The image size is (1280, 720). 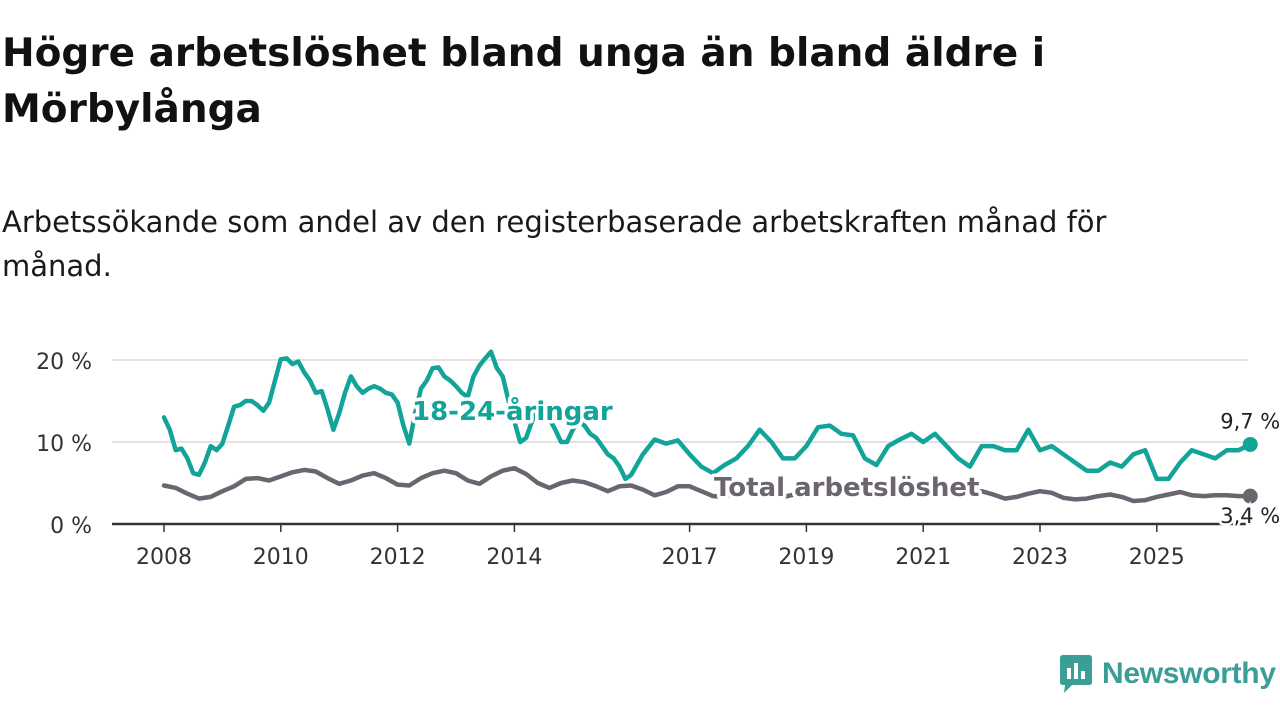 I want to click on newsworthy-bubble-icon, so click(x=1076, y=674).